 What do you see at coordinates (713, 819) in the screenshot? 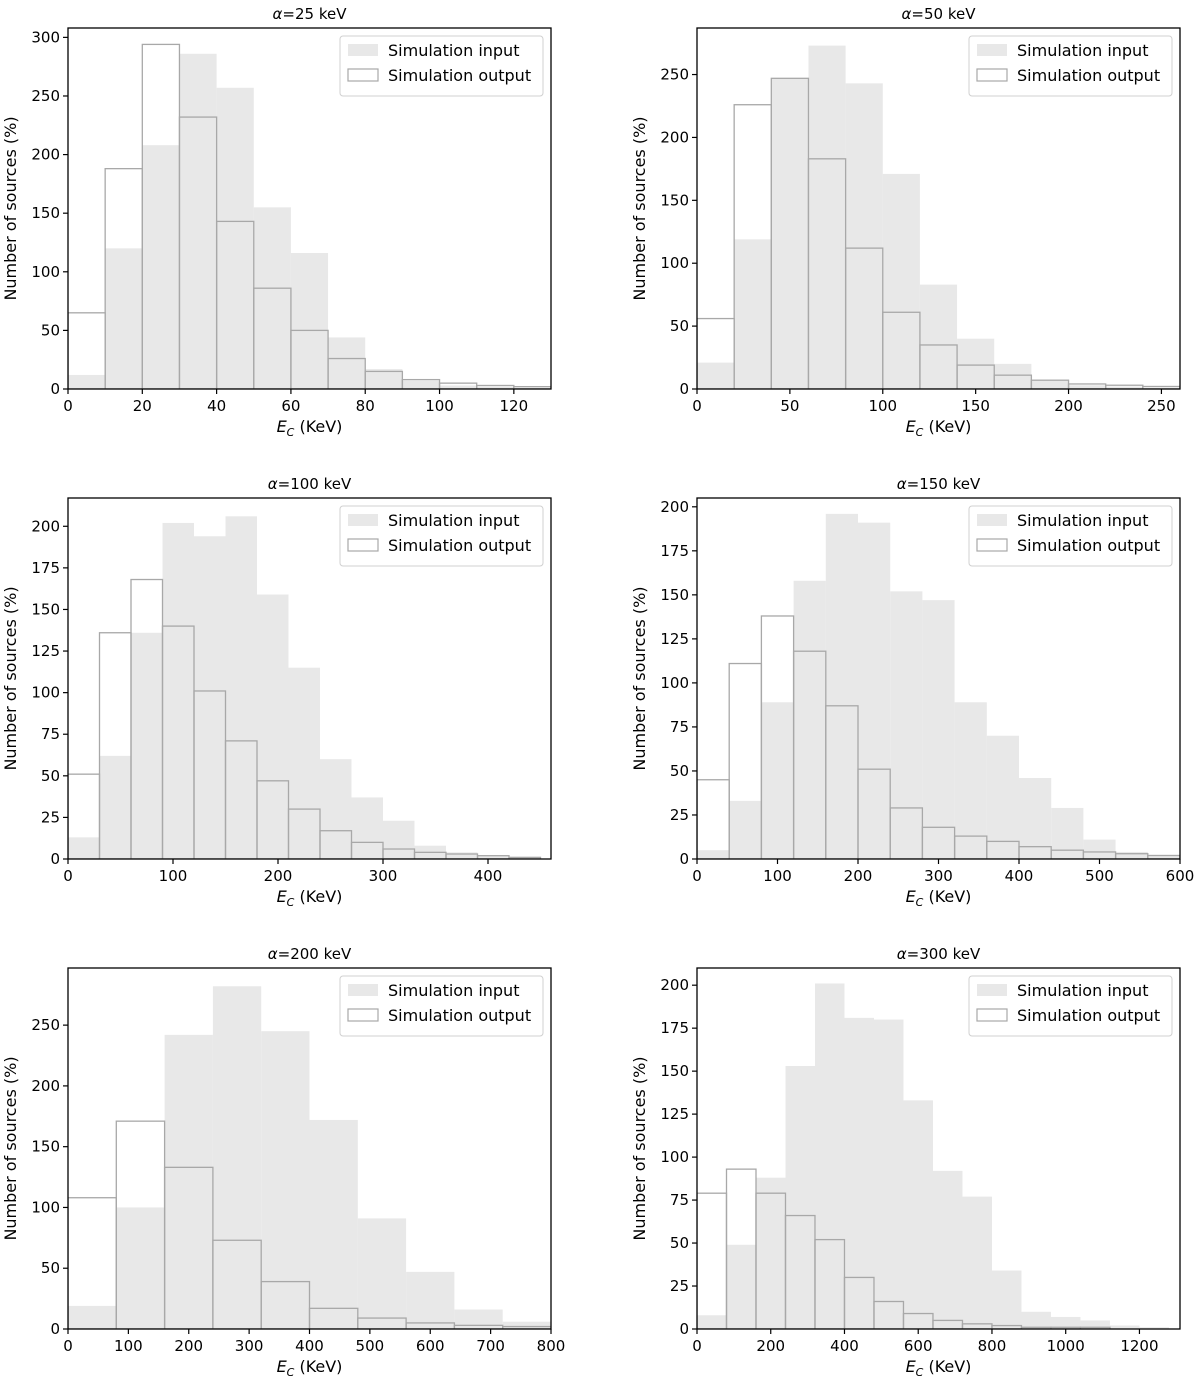
I see `output-bar` at bounding box center [713, 819].